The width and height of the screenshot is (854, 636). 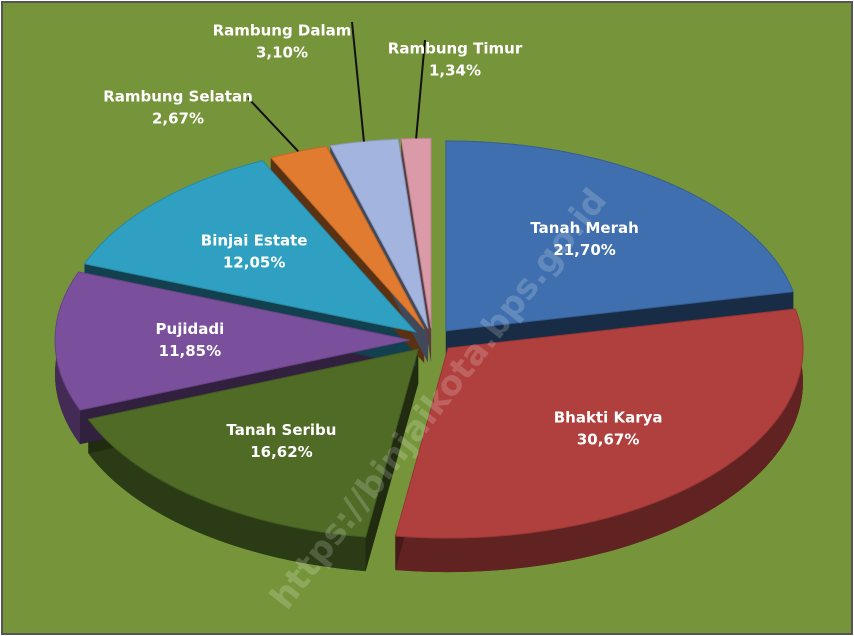 I want to click on data-label-value: 16,62%, so click(x=281, y=452).